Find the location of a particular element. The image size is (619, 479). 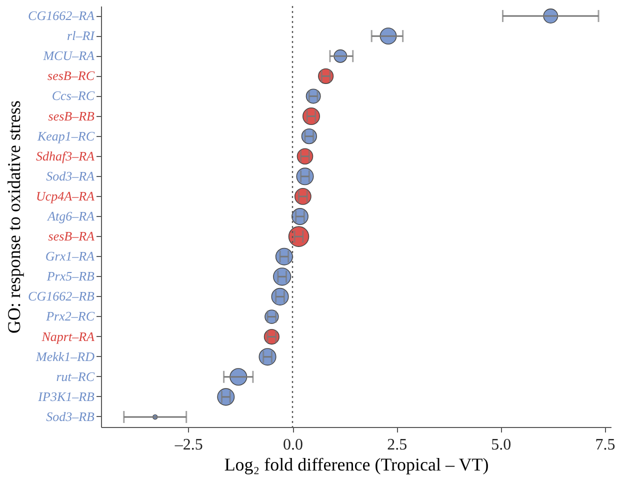

y-tick-label: CG1662–RA is located at coordinates (61, 16).